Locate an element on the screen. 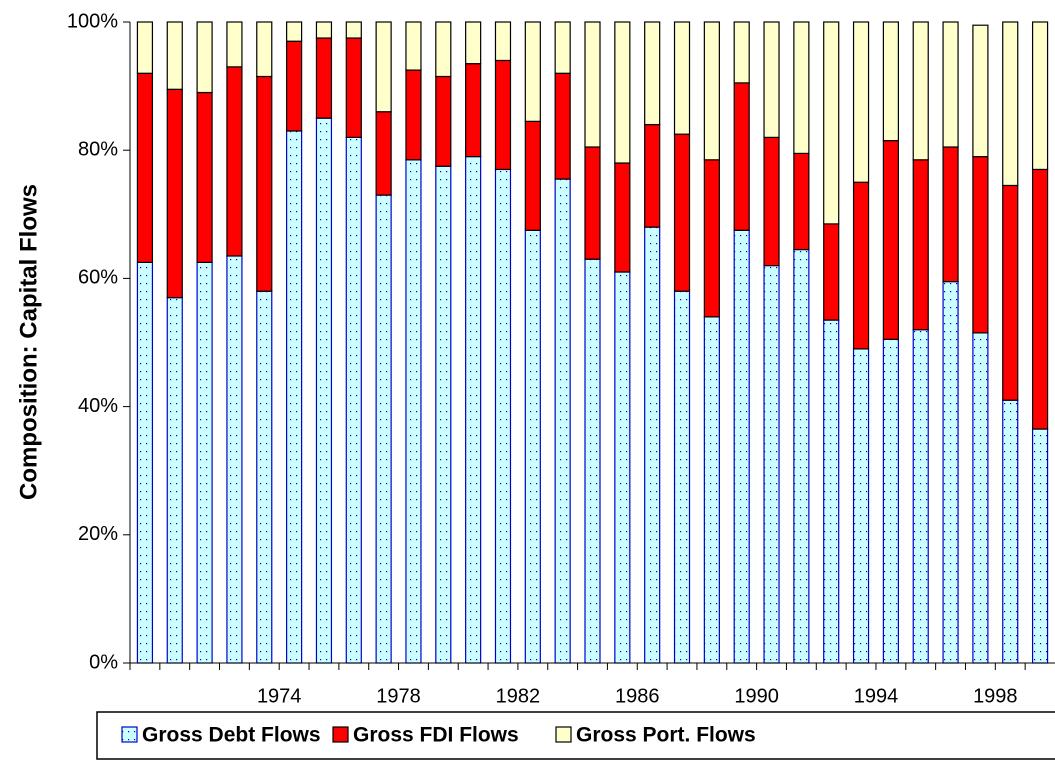 The image size is (1055, 784). y-tick-label: 60% is located at coordinates (98, 278).